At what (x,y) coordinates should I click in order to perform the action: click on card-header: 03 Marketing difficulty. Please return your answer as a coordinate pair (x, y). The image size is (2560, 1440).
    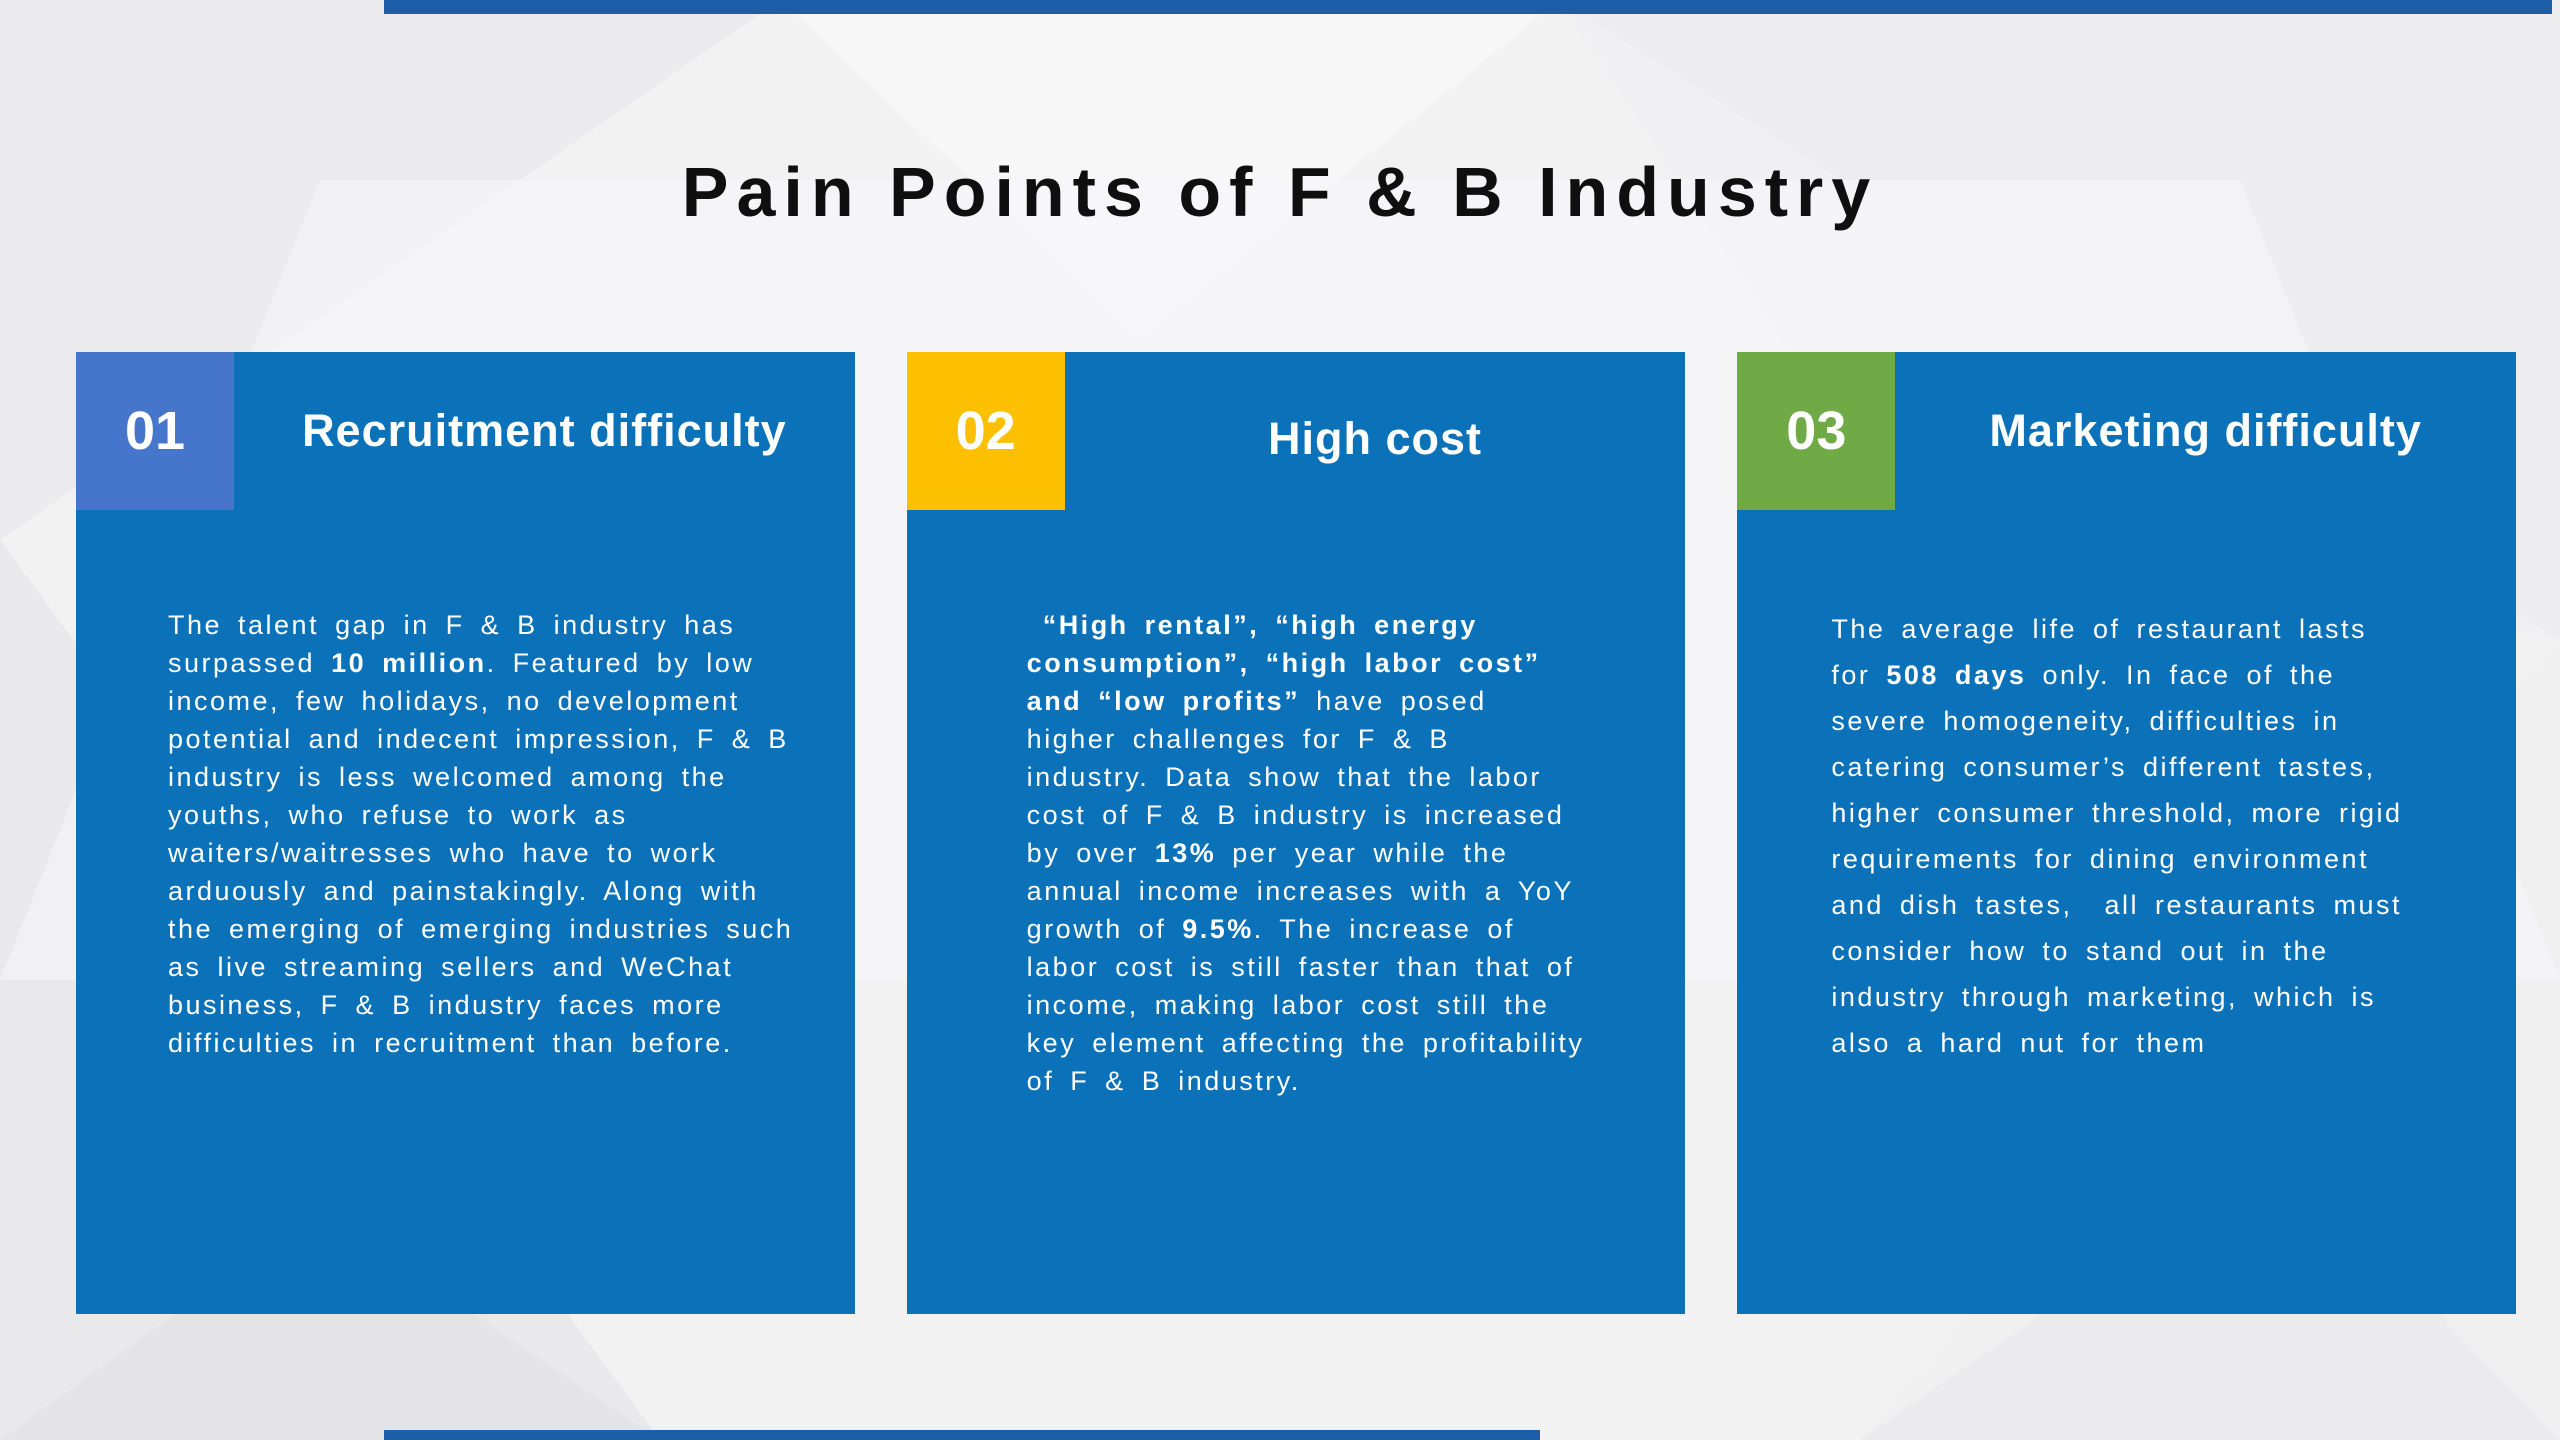
    Looking at the image, I should click on (2126, 431).